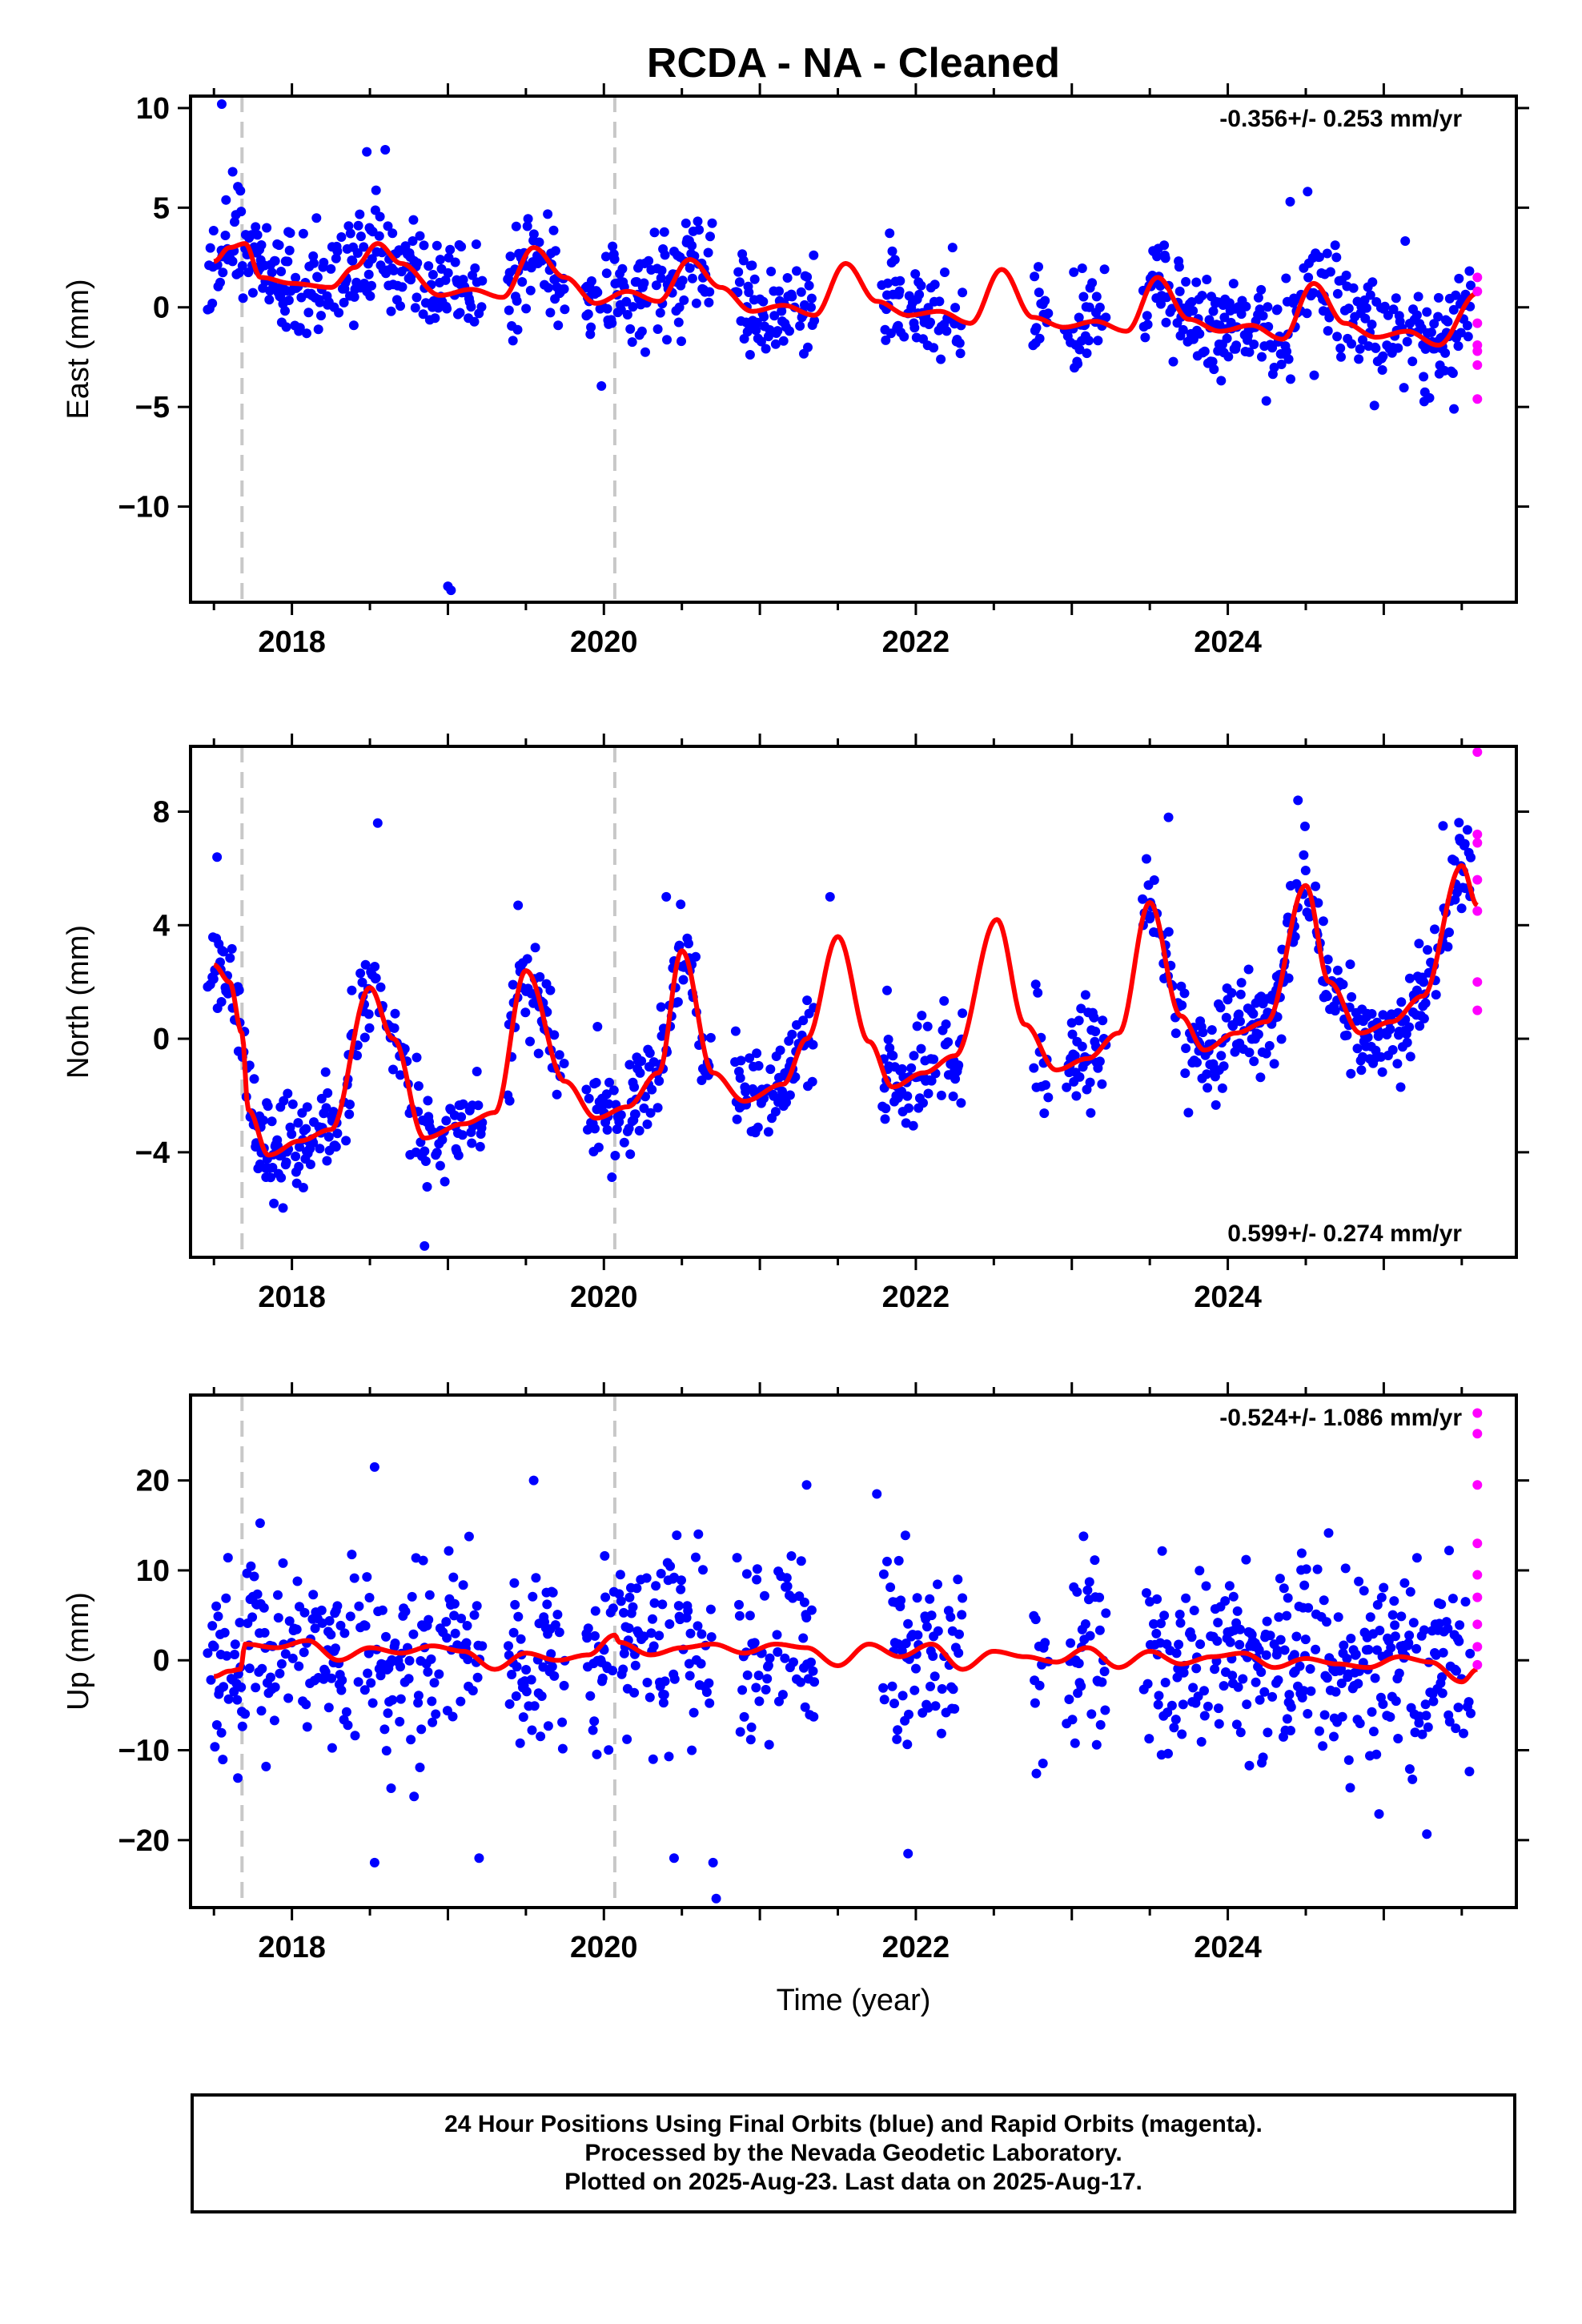 The width and height of the screenshot is (1582, 2324). Describe the element at coordinates (153, 109) in the screenshot. I see `east-y-tick-label: 10` at that location.